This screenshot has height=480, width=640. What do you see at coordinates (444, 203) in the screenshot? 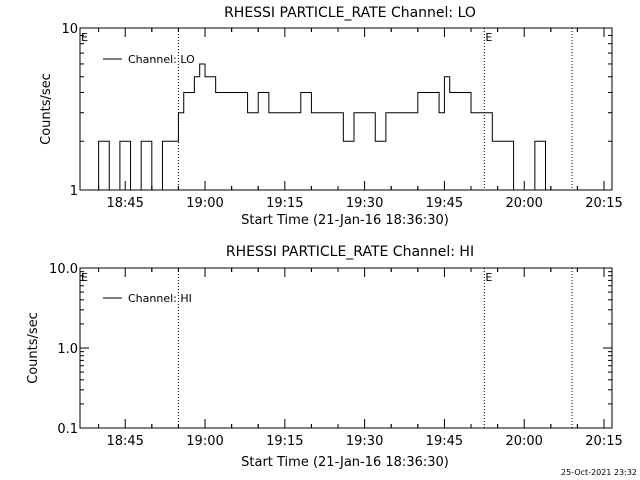
I see `x-tick-label-lo: 19:45` at bounding box center [444, 203].